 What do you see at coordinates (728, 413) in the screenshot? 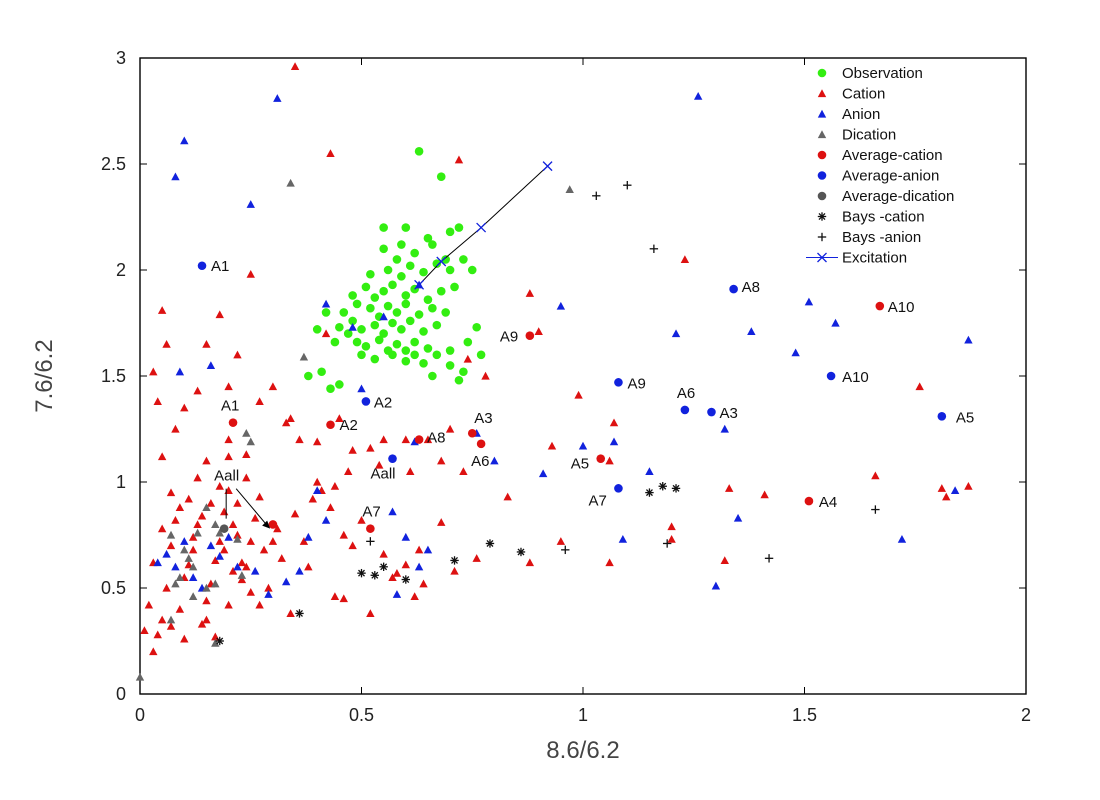
I see `annotation-label: A3` at bounding box center [728, 413].